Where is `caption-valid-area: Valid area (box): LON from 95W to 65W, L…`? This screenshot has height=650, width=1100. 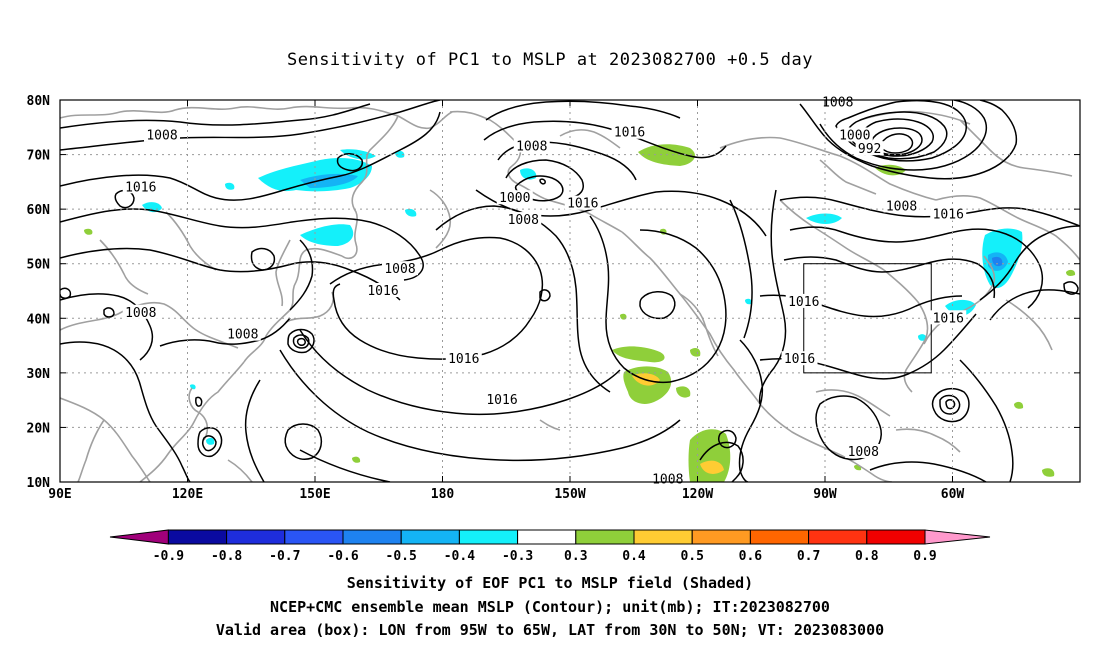 caption-valid-area: Valid area (box): LON from 95W to 65W, L… is located at coordinates (550, 630).